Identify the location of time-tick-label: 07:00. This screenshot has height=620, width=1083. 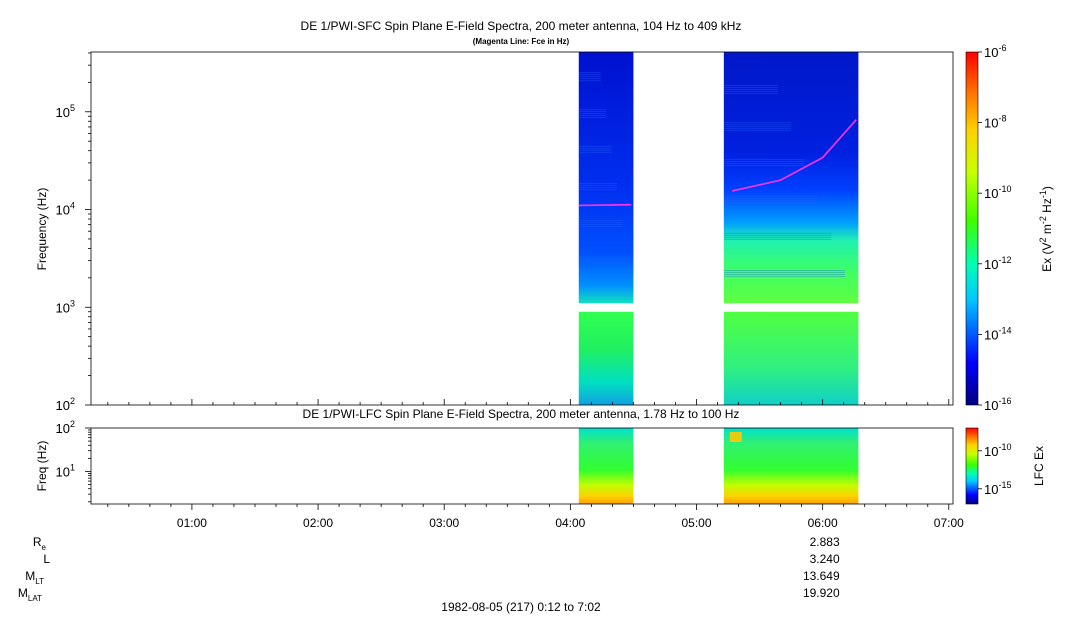
(949, 523).